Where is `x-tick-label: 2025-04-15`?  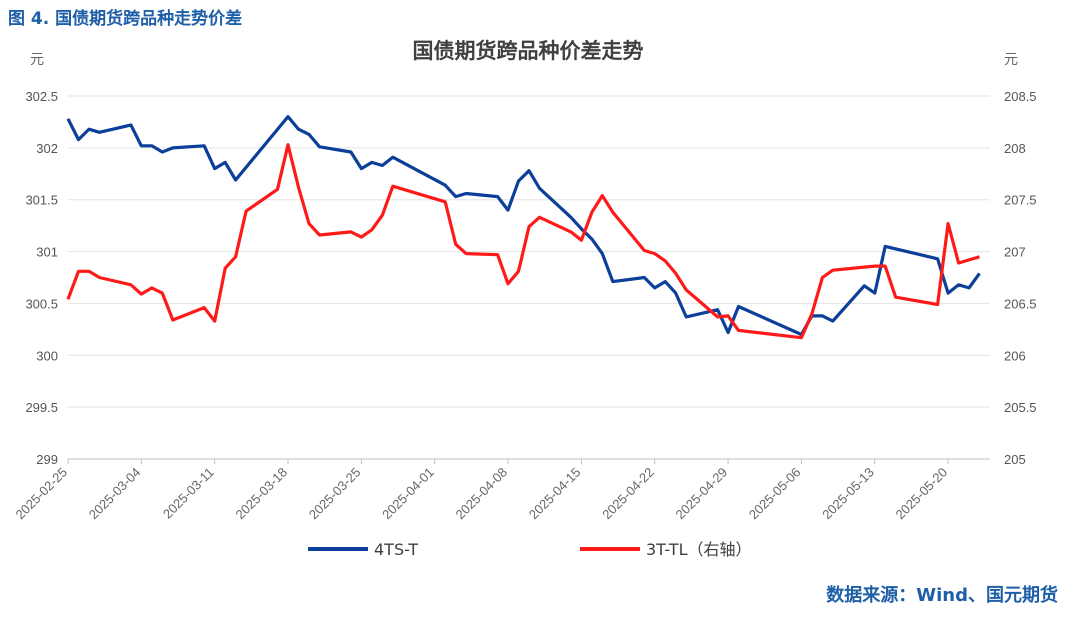
x-tick-label: 2025-04-15 is located at coordinates (555, 494).